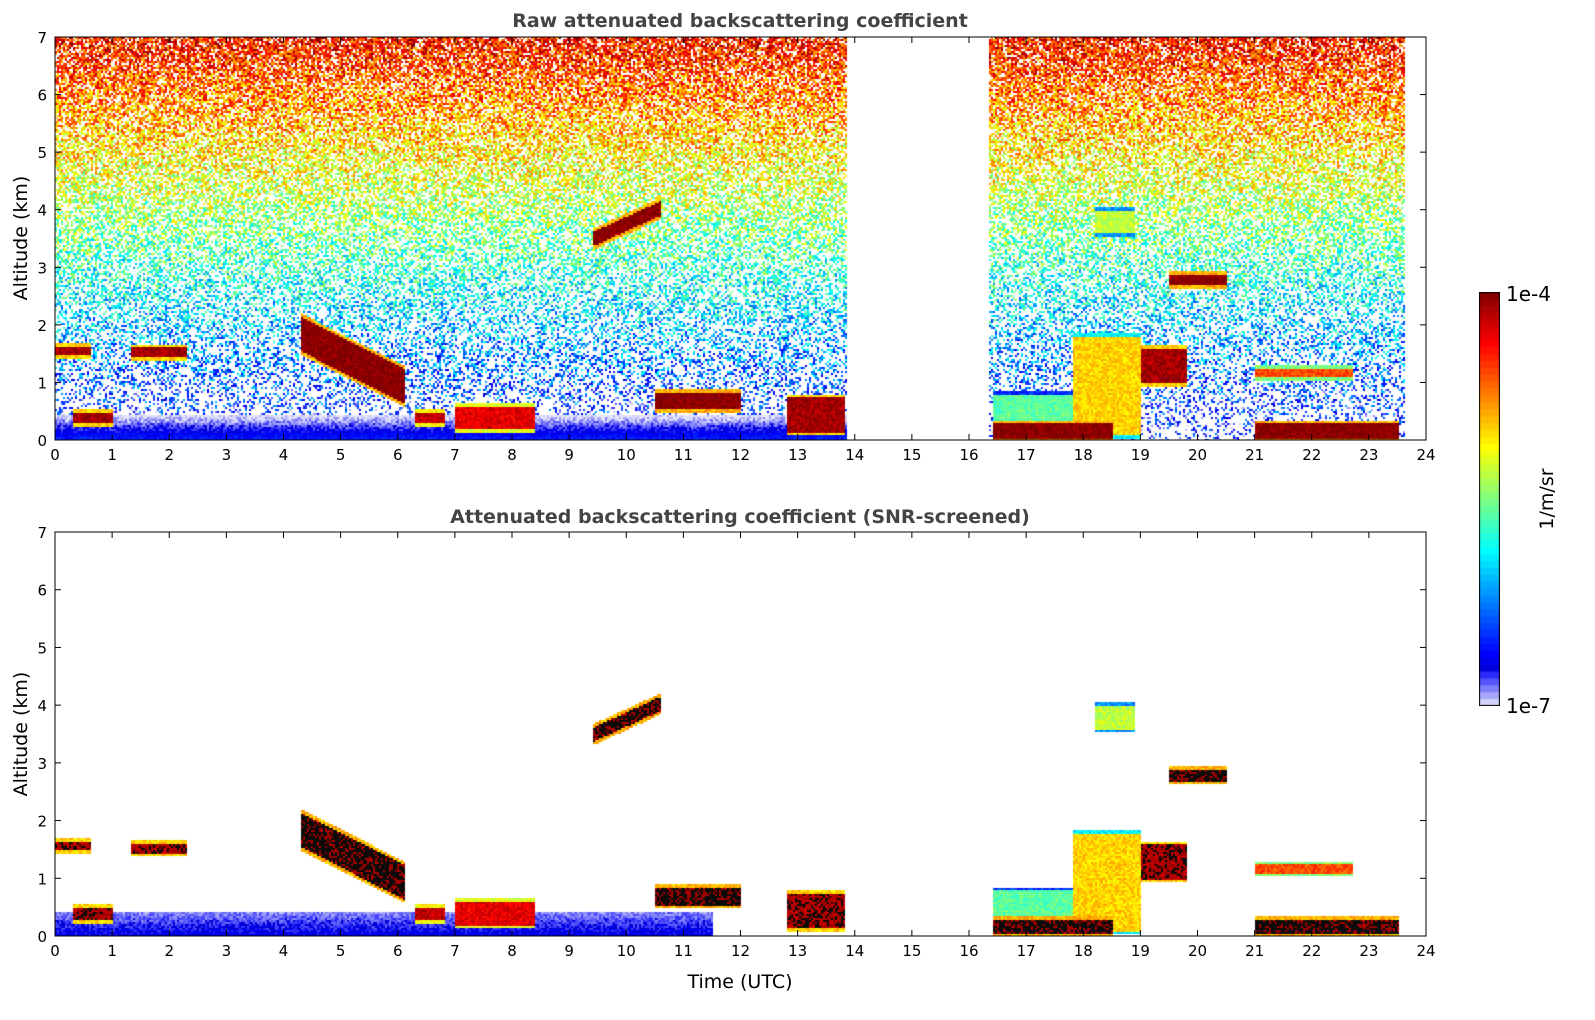 The image size is (1595, 1020). Describe the element at coordinates (1489, 499) in the screenshot. I see `colorbar` at that location.